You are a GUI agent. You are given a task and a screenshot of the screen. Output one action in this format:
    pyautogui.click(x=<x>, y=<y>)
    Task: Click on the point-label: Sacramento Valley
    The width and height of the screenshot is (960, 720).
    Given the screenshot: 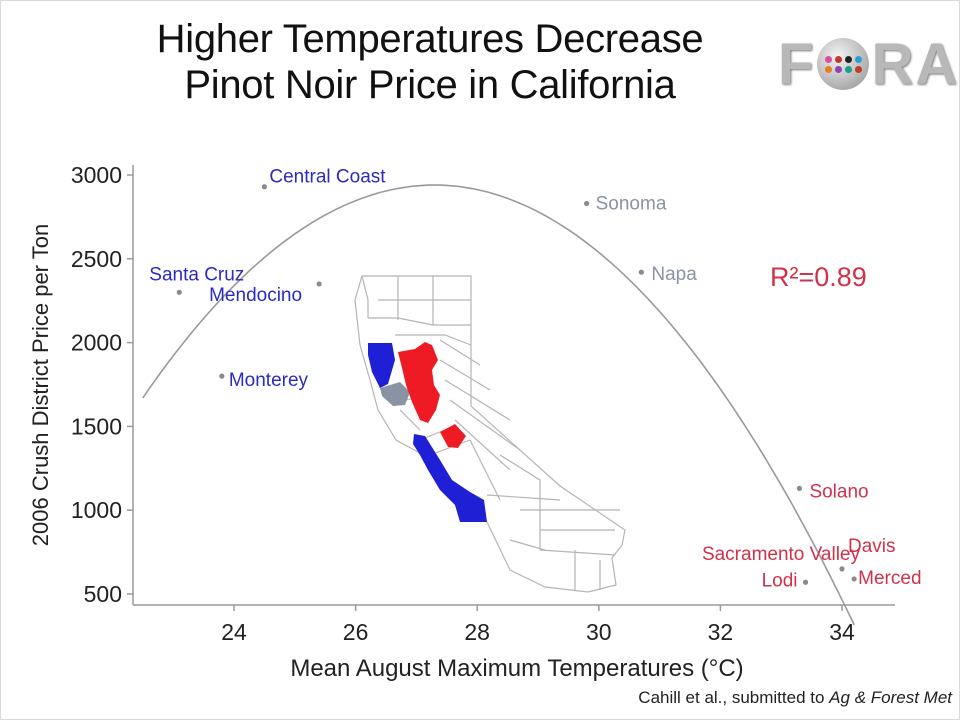 What is the action you would take?
    pyautogui.click(x=781, y=554)
    